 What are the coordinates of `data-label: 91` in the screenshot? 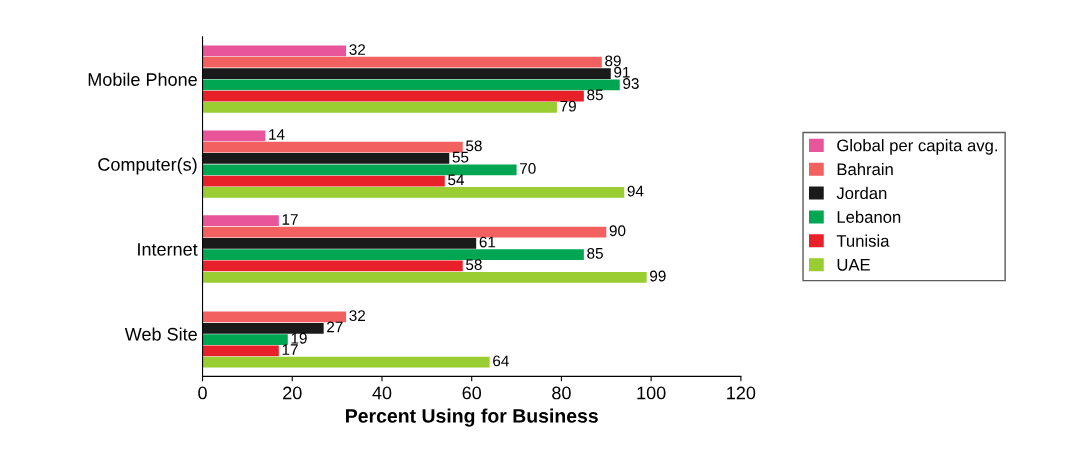 It's located at (622, 72).